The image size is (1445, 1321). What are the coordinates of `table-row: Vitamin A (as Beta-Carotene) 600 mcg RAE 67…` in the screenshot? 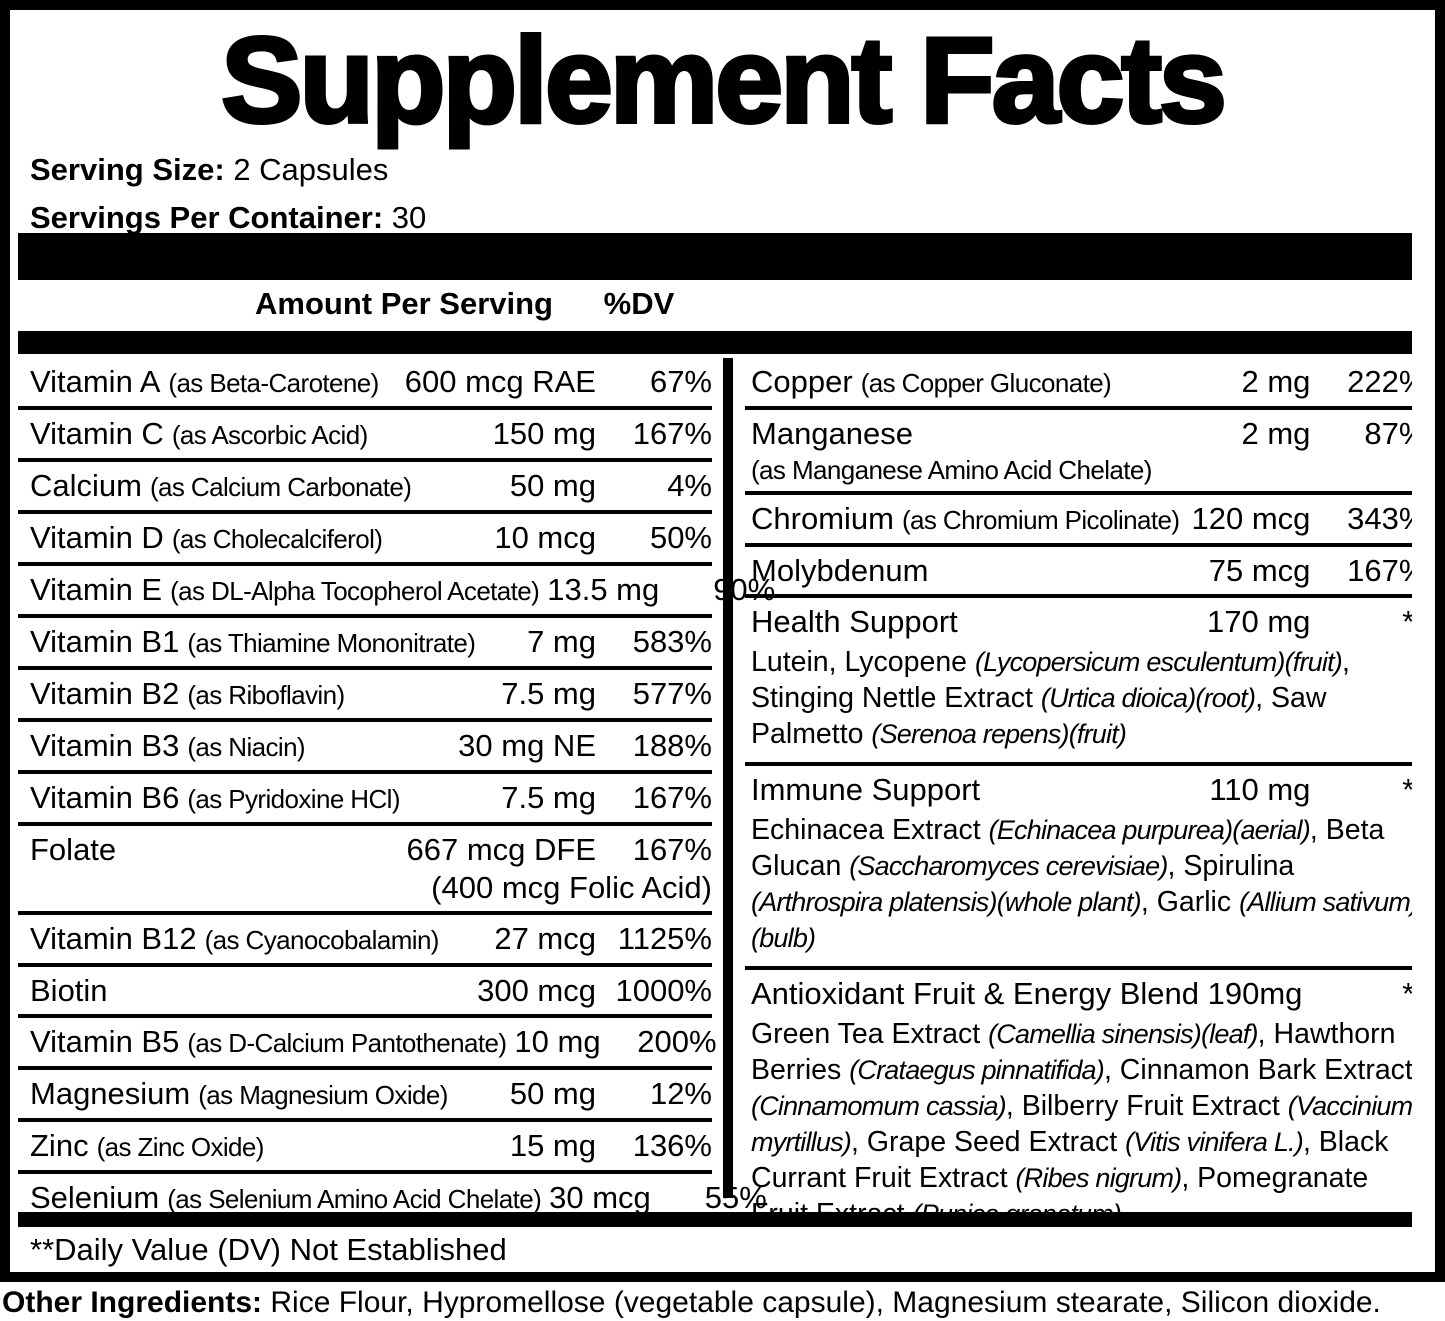 It's located at (365, 384).